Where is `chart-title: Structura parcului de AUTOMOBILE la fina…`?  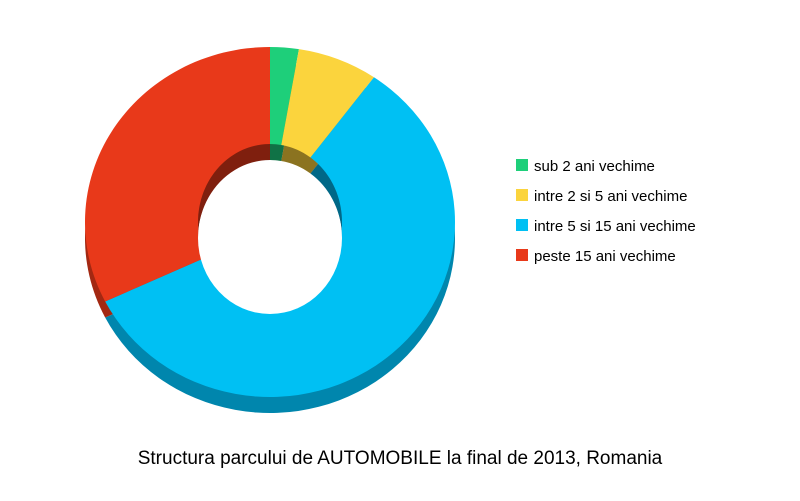 chart-title: Structura parcului de AUTOMOBILE la fina… is located at coordinates (400, 458).